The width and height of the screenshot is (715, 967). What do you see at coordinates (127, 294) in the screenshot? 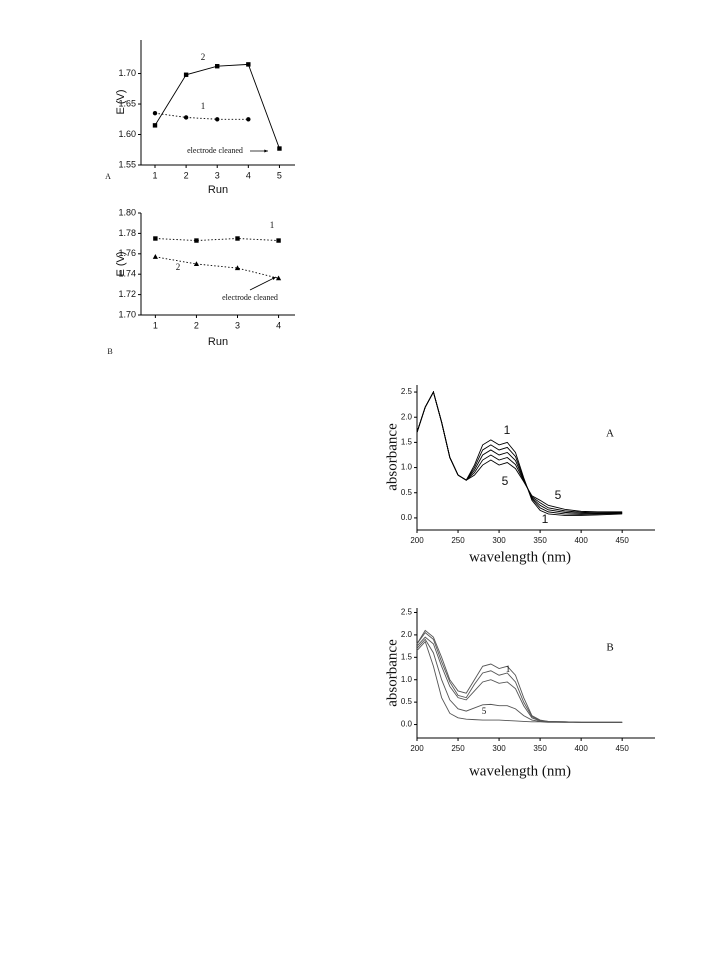
I see `y-tick-label: 1.72` at bounding box center [127, 294].